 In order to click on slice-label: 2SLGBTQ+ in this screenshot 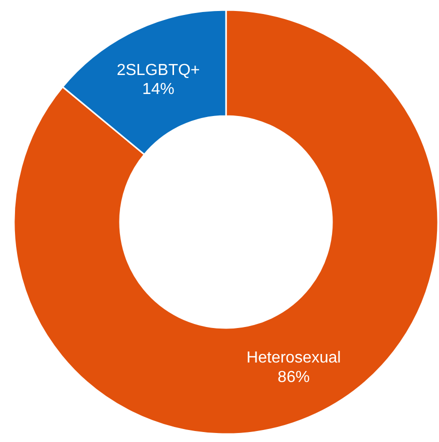, I will do `click(158, 70)`.